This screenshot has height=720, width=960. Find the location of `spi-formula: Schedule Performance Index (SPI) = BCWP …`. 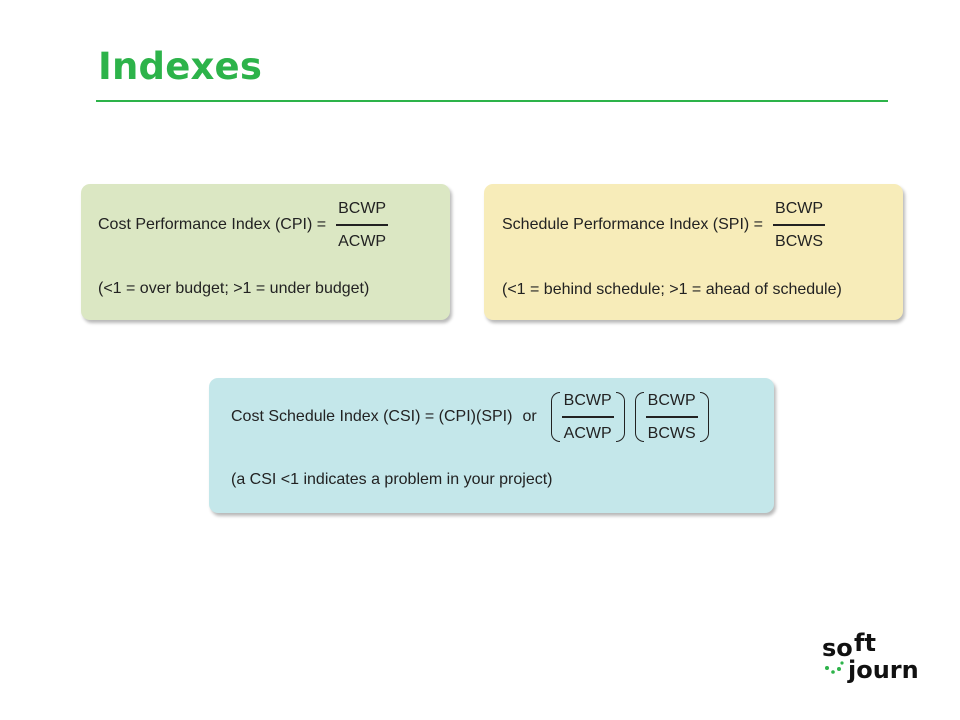

spi-formula: Schedule Performance Index (SPI) = BCWP … is located at coordinates (664, 225).